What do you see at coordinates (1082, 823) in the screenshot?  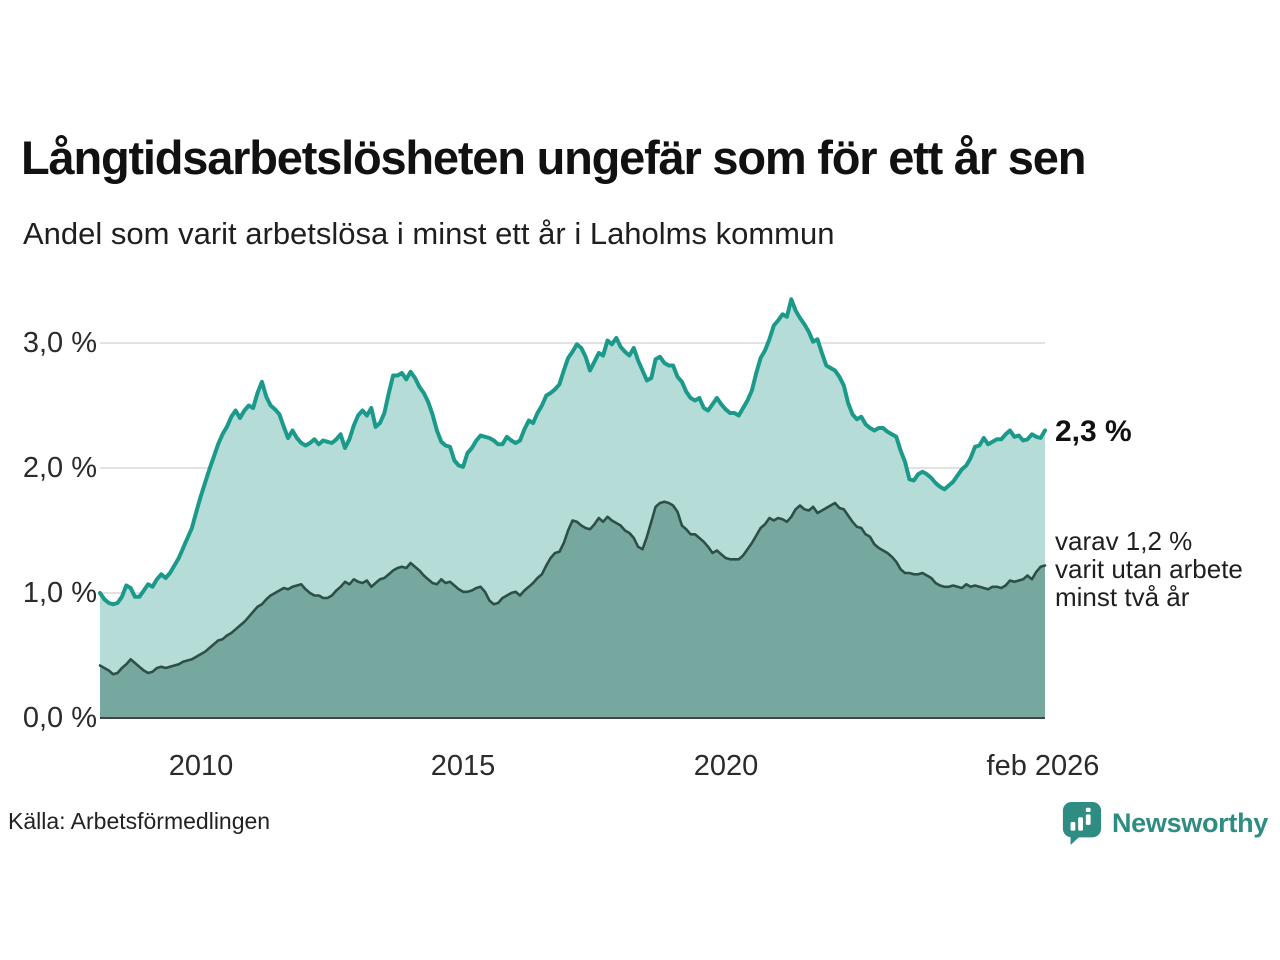 I see `newsworthy-speech-bubble-bar-chart-icon` at bounding box center [1082, 823].